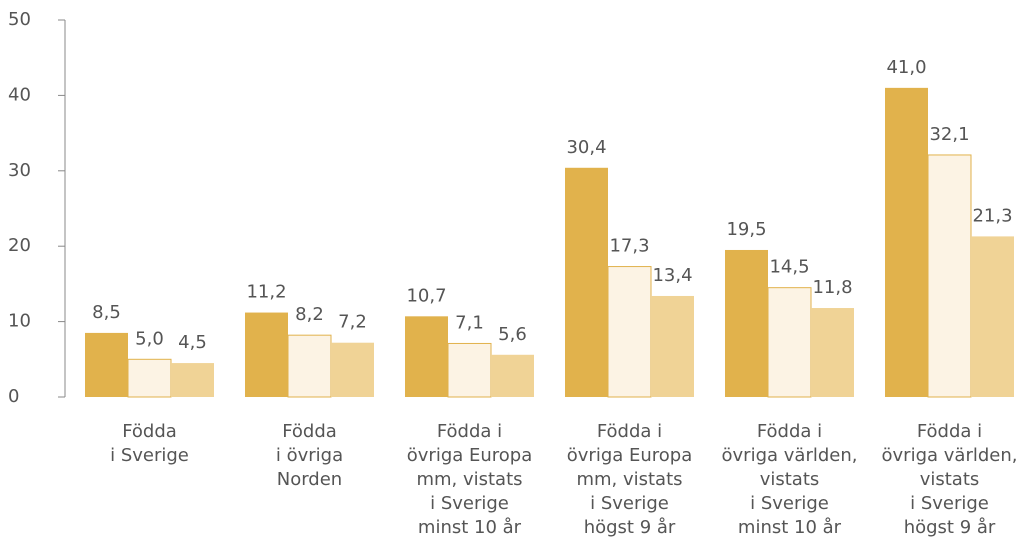 Image resolution: width=1026 pixels, height=560 pixels. I want to click on y-tick-label: 40, so click(19, 94).